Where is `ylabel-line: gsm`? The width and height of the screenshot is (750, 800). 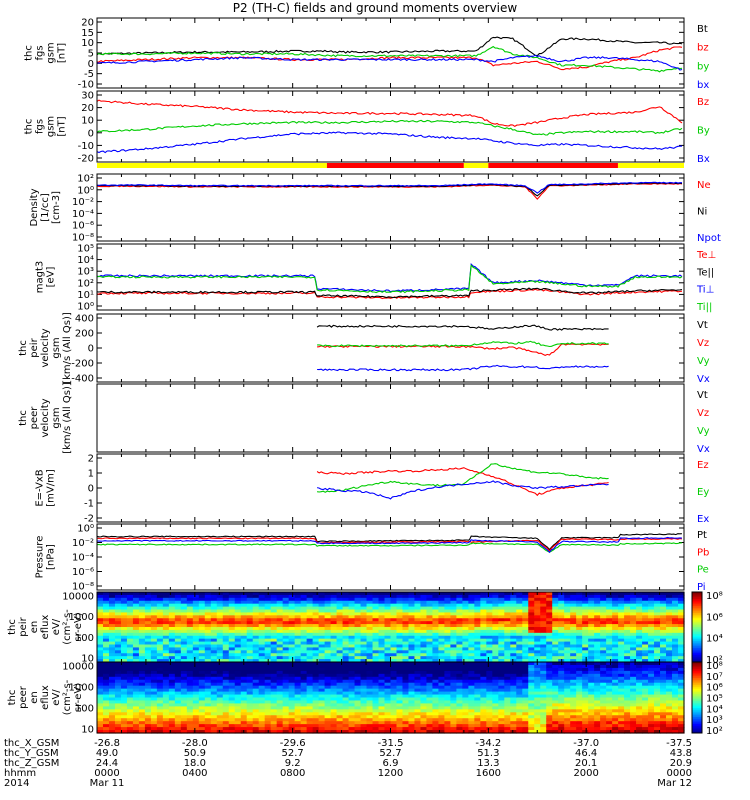
ylabel-line: gsm is located at coordinates (51, 126).